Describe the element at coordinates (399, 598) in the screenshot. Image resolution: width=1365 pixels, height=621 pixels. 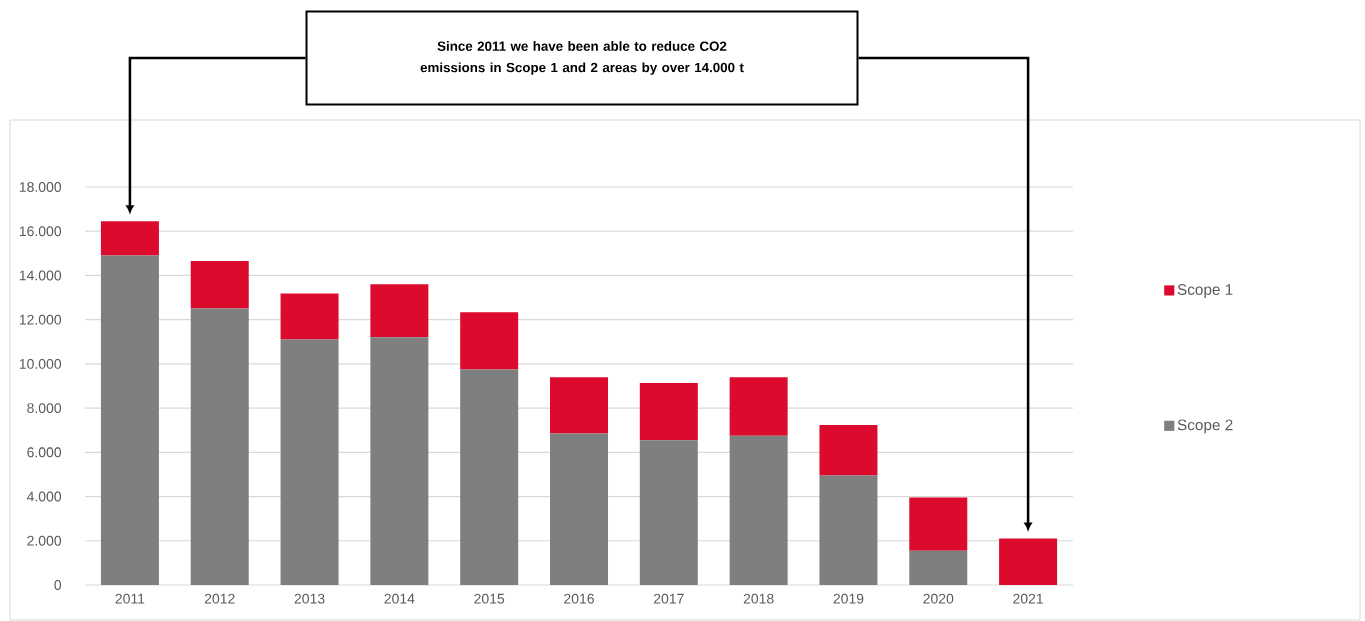
I see `x-tick-label: 2014` at that location.